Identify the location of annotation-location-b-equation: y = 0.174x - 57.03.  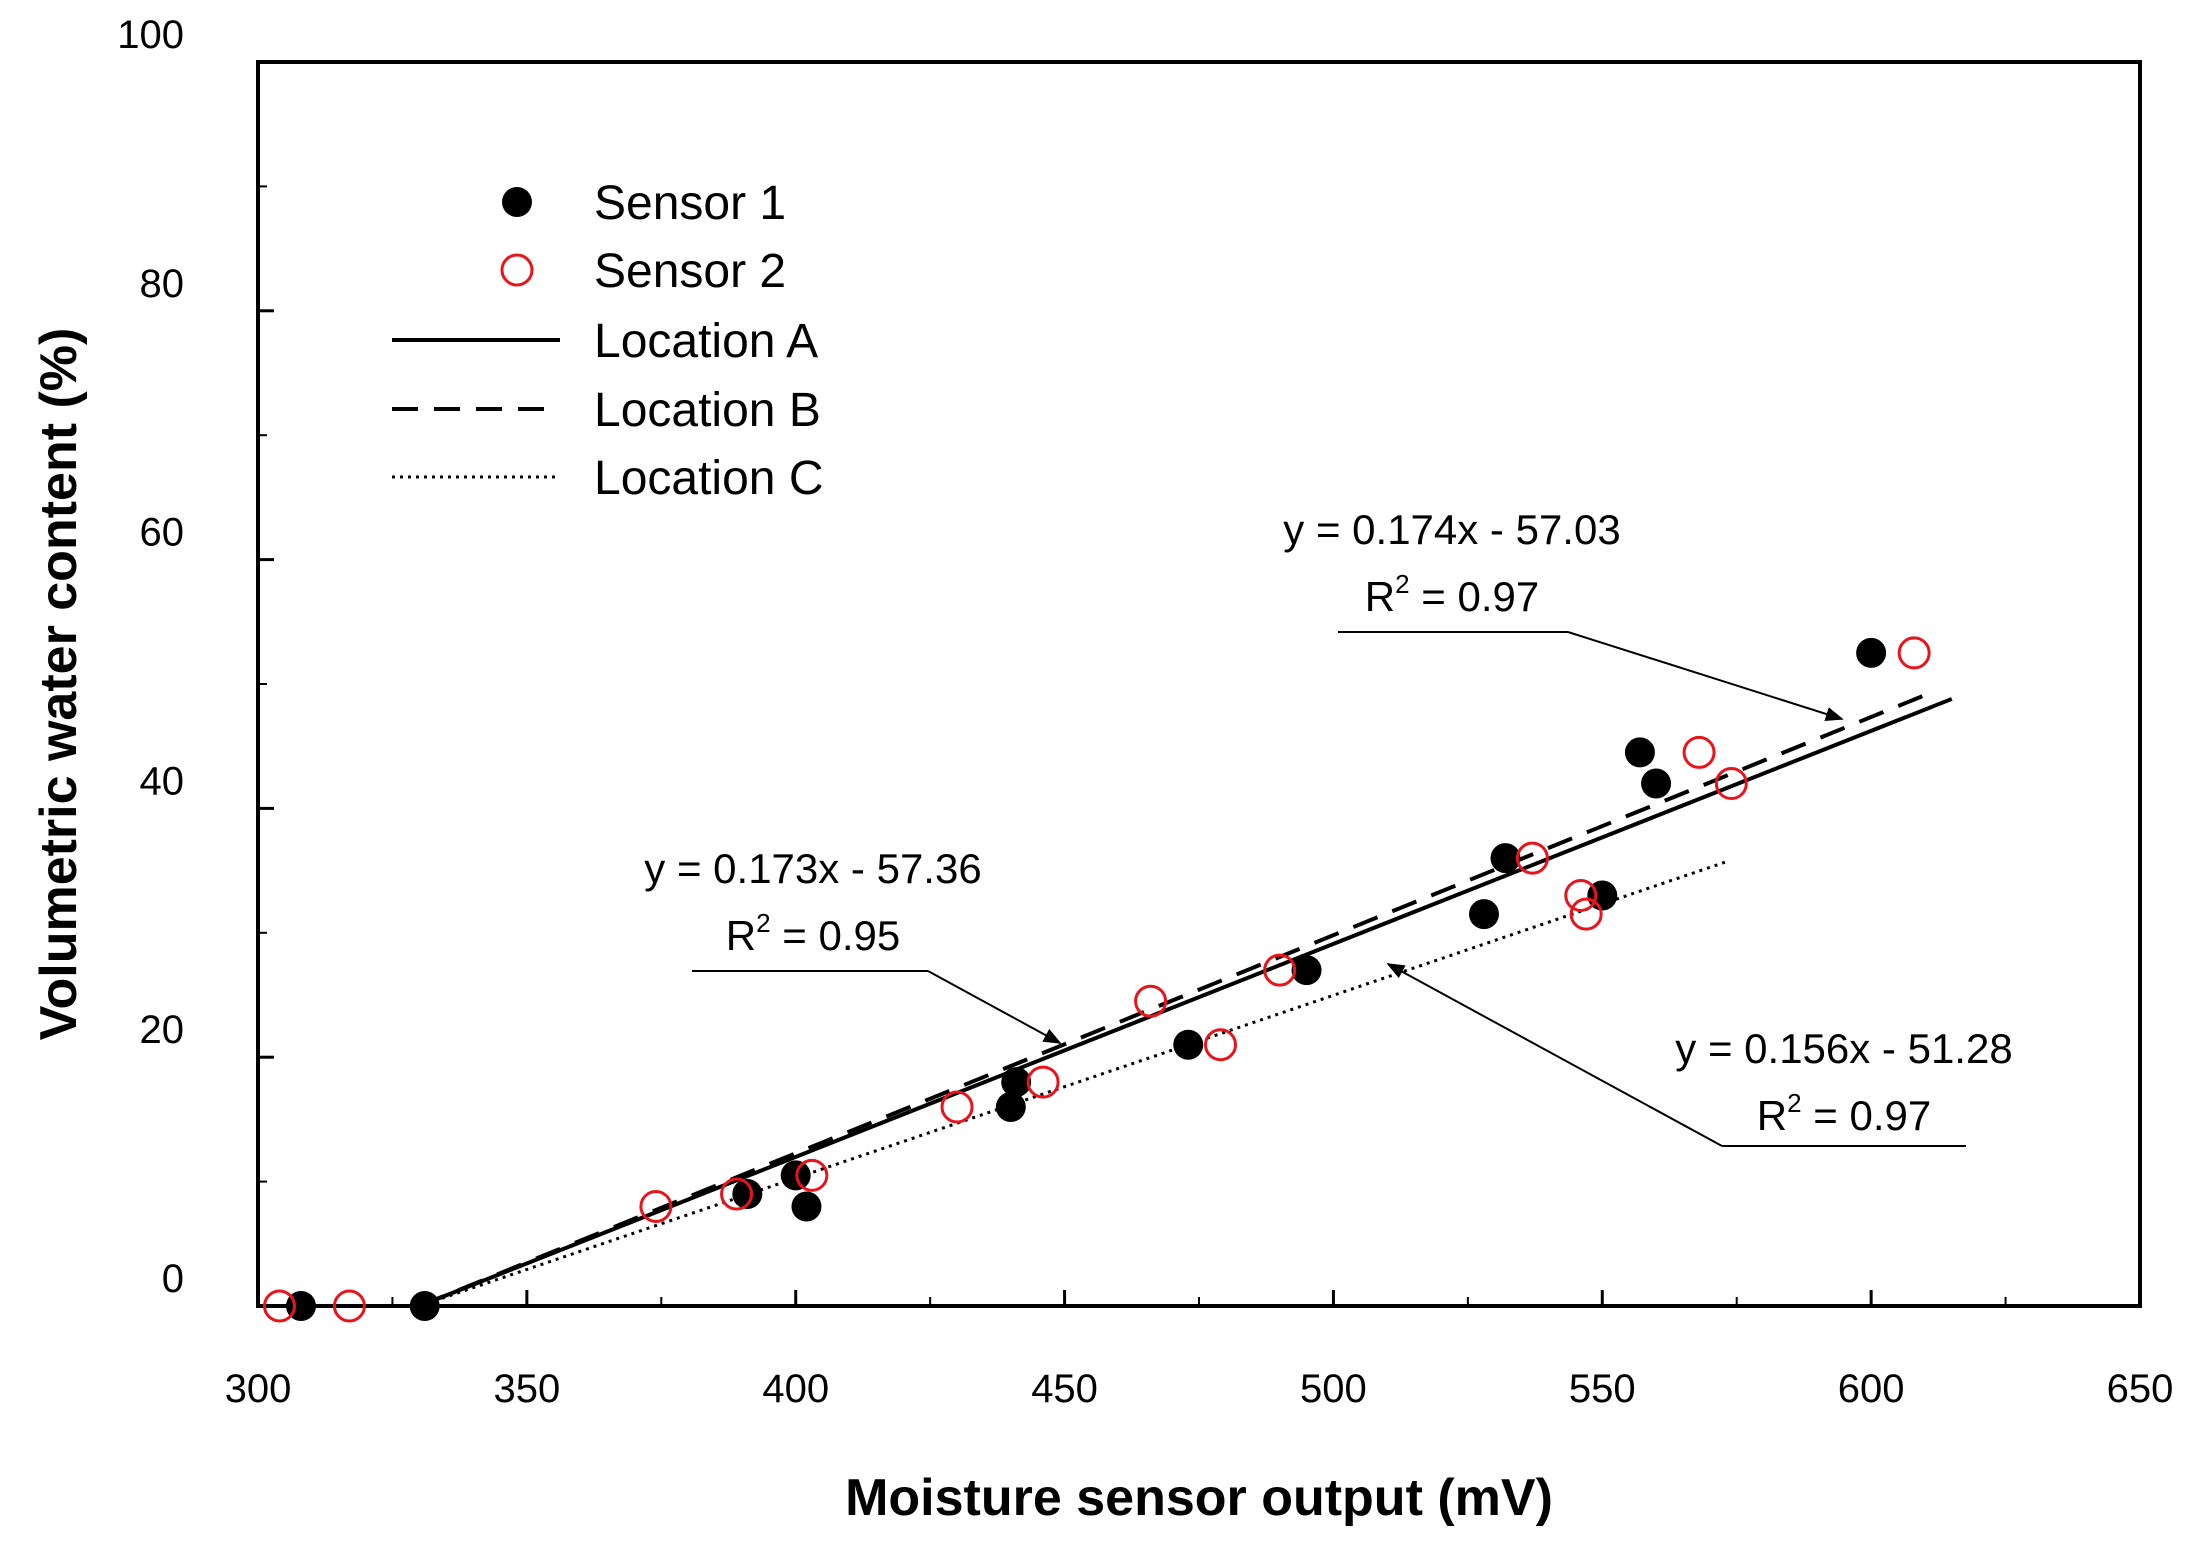
(1451, 529).